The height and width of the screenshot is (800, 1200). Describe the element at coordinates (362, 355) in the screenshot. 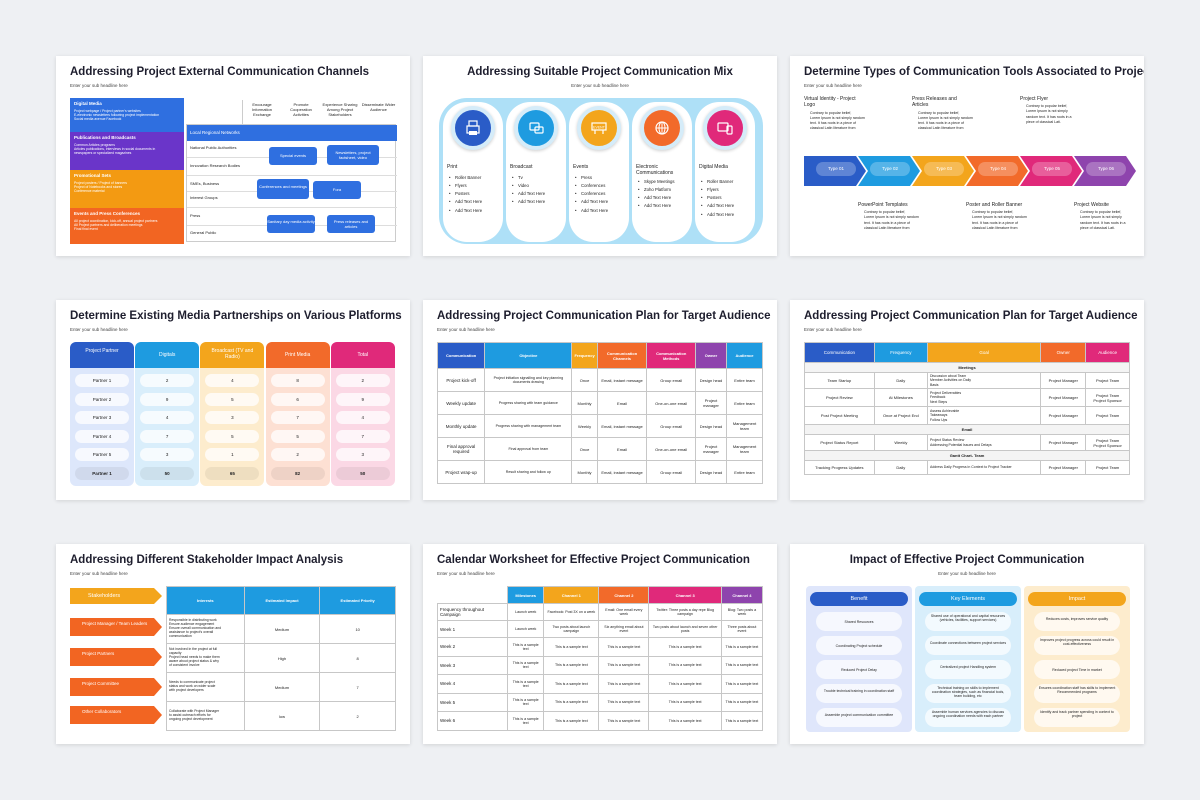

I see `column-header: Total` at that location.